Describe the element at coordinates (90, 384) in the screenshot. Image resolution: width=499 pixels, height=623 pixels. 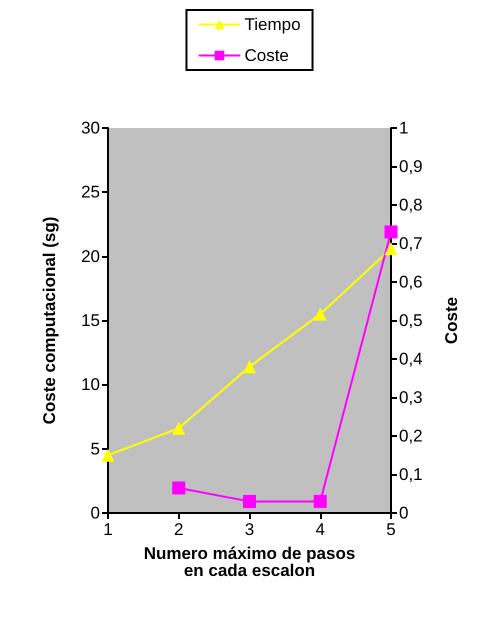
I see `y-tick-label: 10` at that location.